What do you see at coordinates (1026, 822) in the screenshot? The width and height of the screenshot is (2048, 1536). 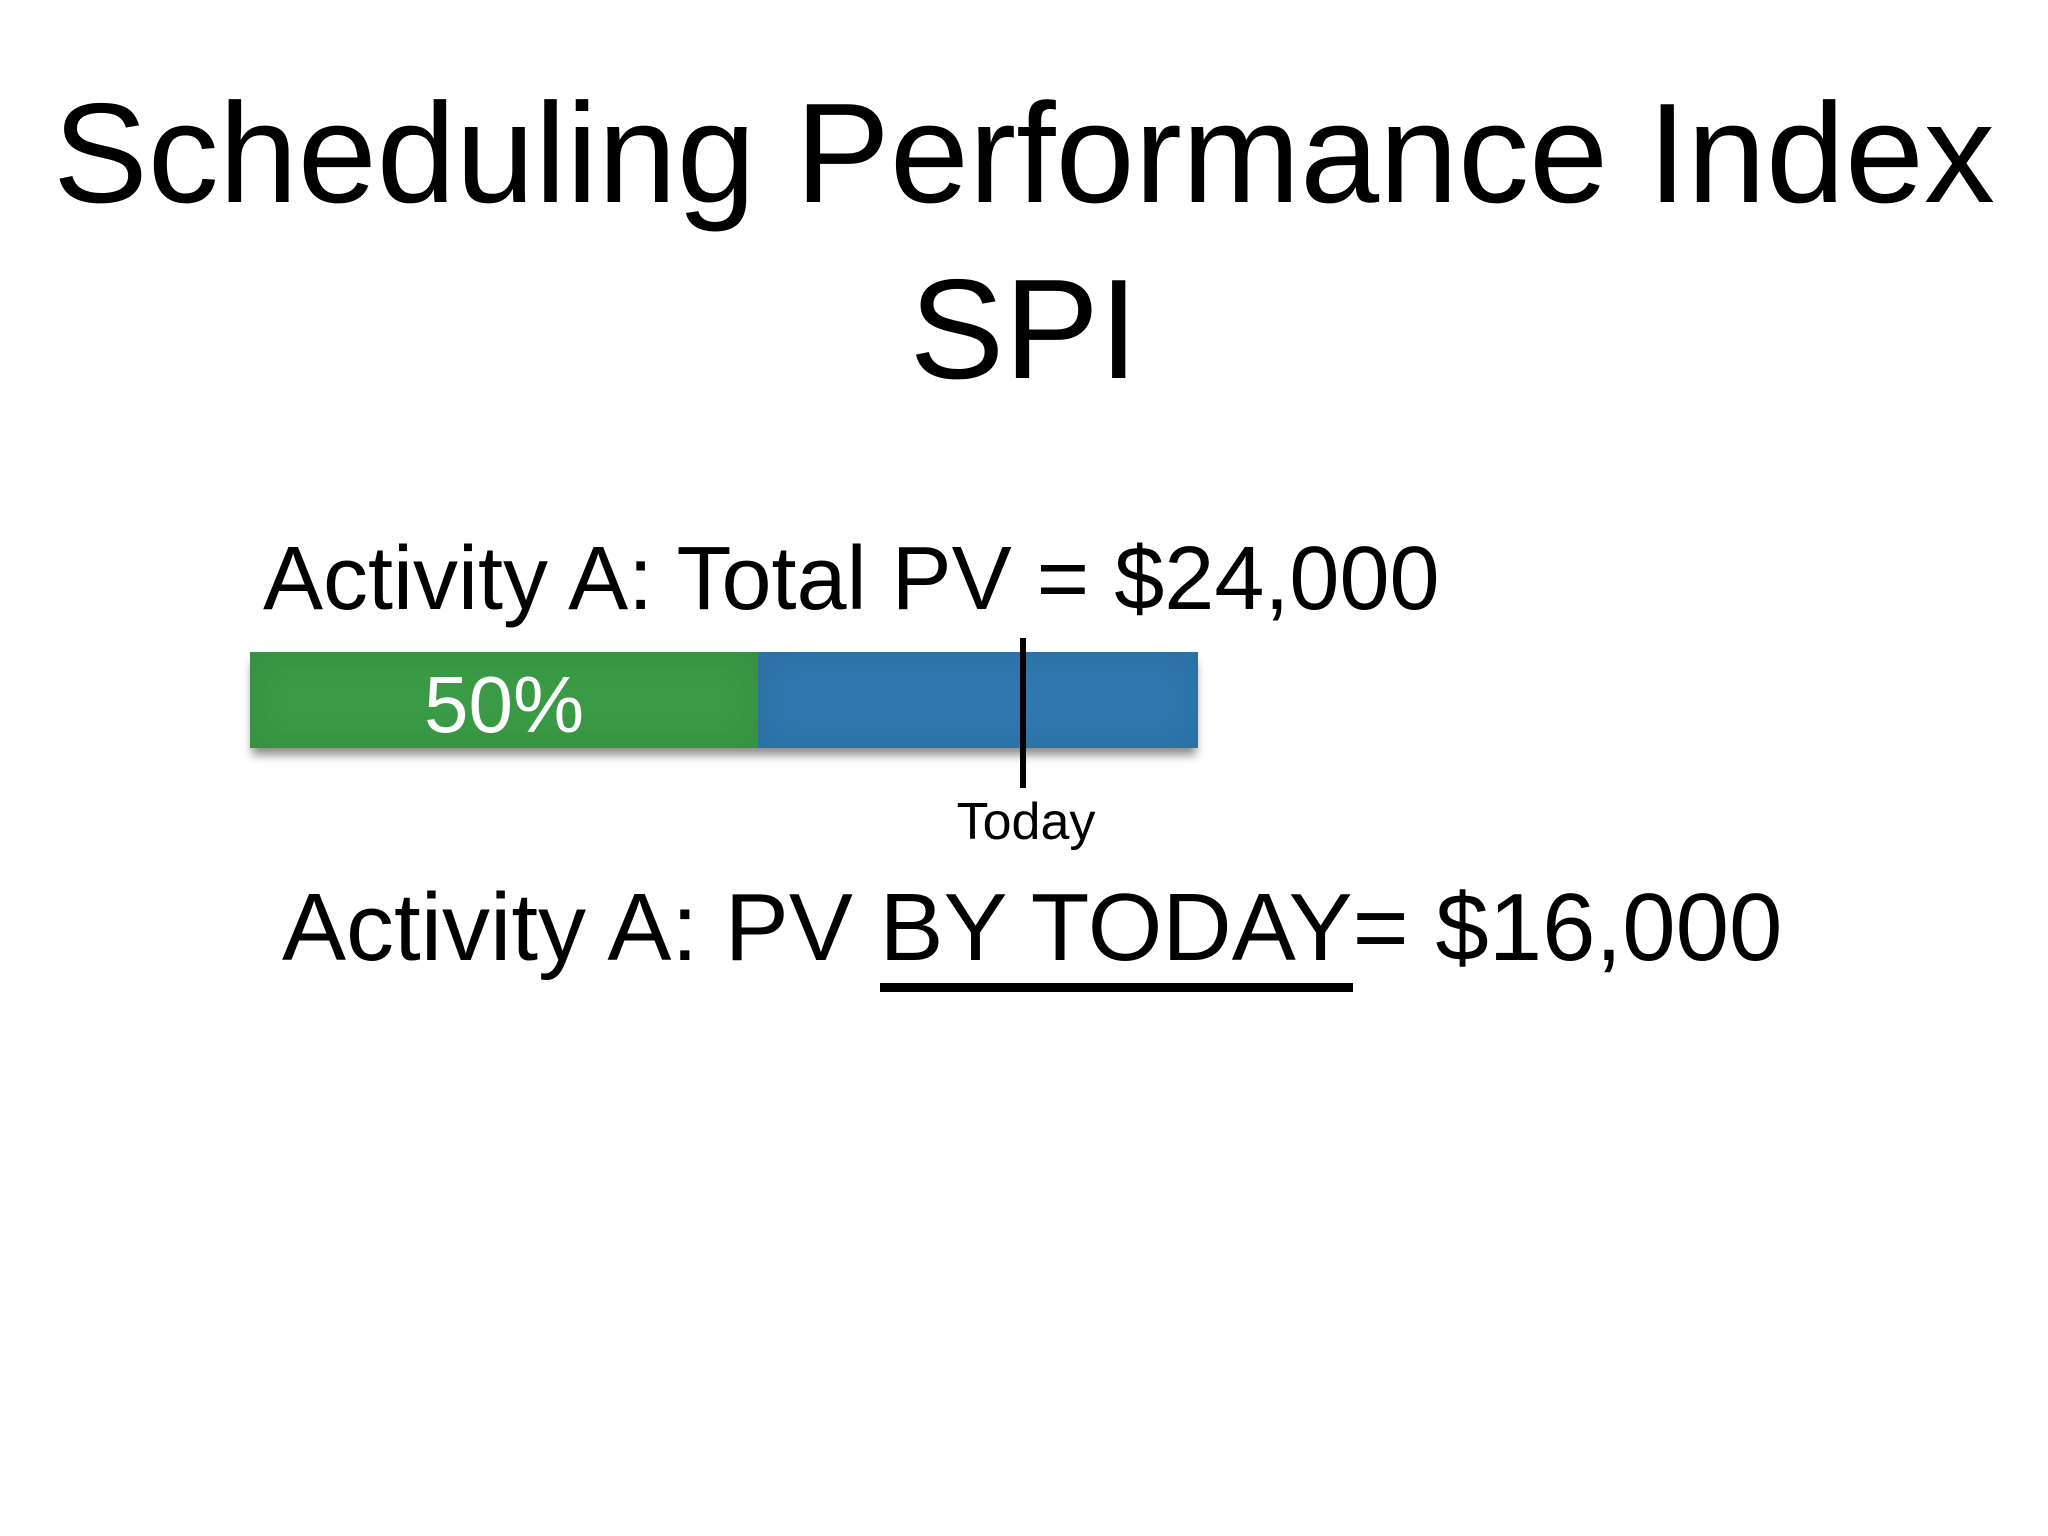 I see `today-label: Today` at bounding box center [1026, 822].